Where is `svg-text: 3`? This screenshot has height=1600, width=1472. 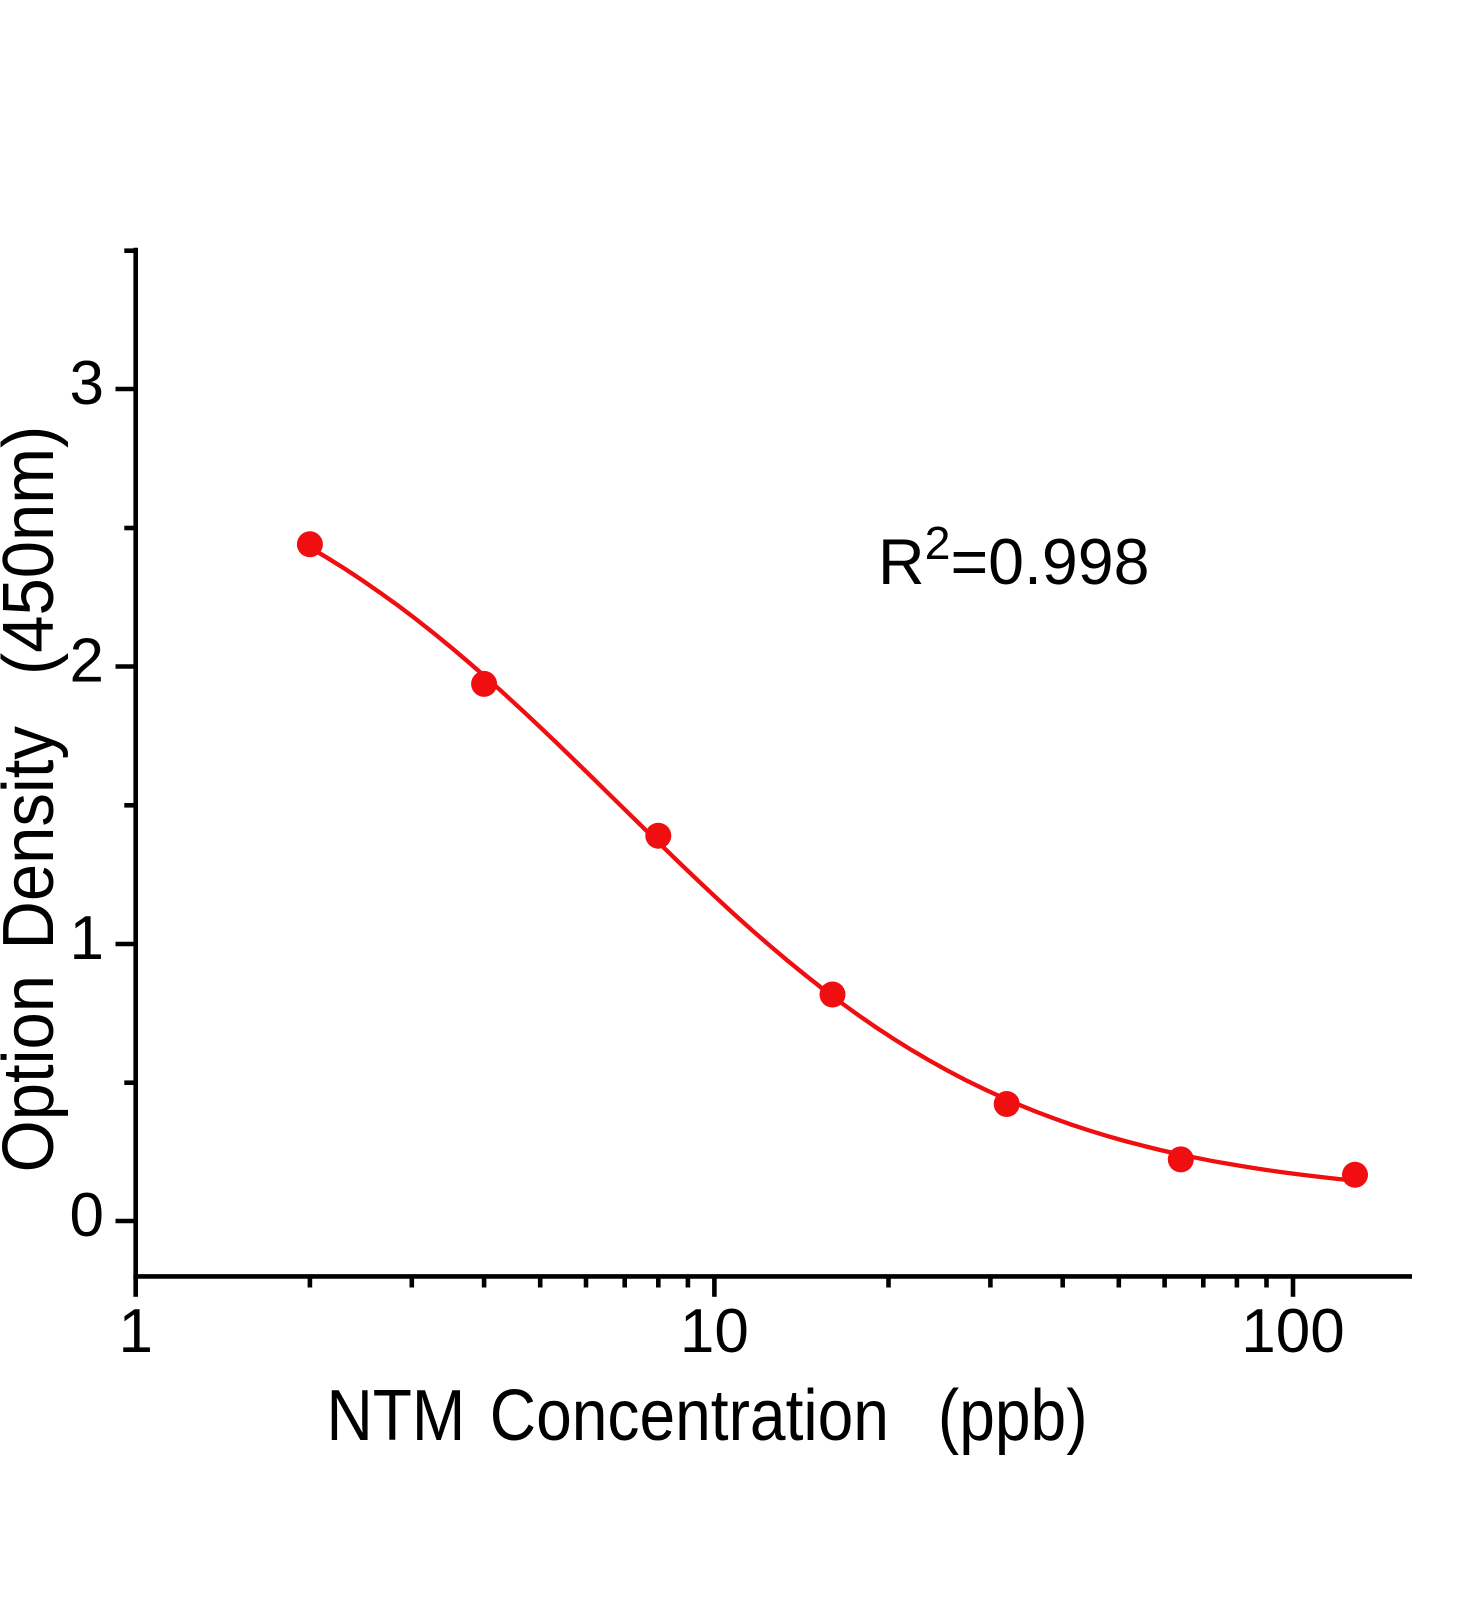 svg-text: 3 is located at coordinates (87, 383).